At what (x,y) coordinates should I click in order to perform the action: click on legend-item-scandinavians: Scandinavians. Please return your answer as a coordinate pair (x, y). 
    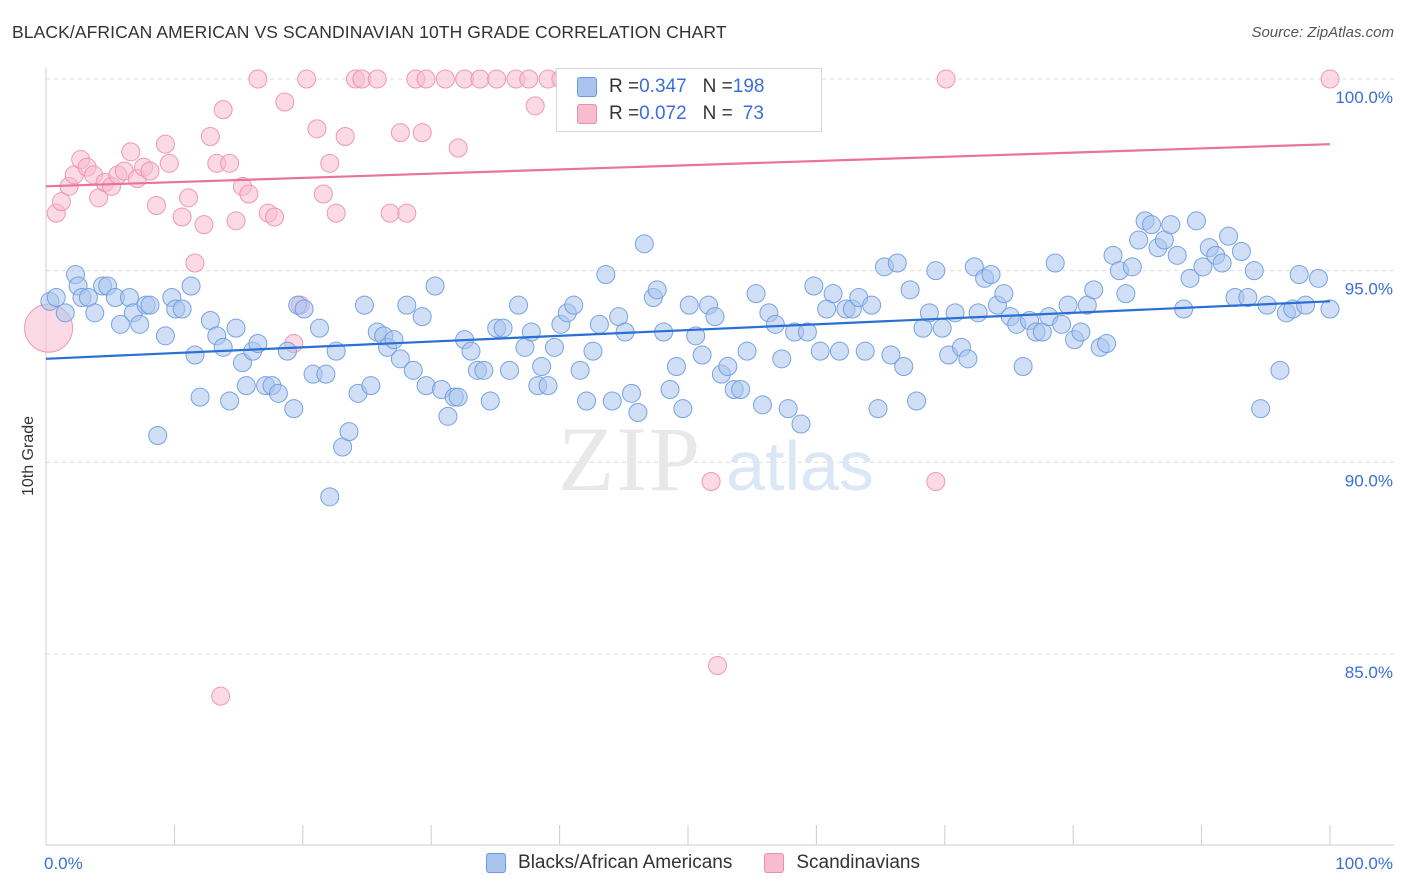
    Looking at the image, I should click on (842, 863).